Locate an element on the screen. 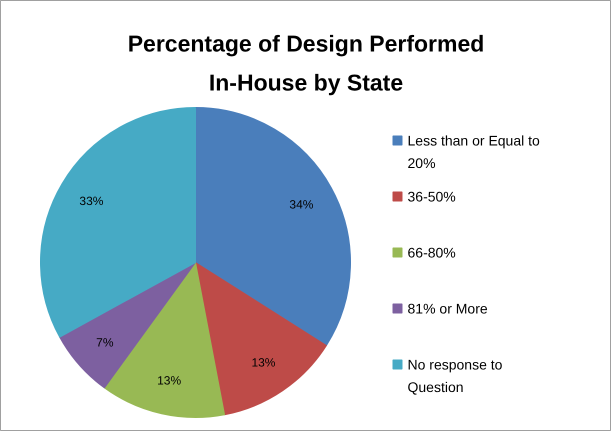 This screenshot has height=431, width=611. data-label: 7% is located at coordinates (105, 342).